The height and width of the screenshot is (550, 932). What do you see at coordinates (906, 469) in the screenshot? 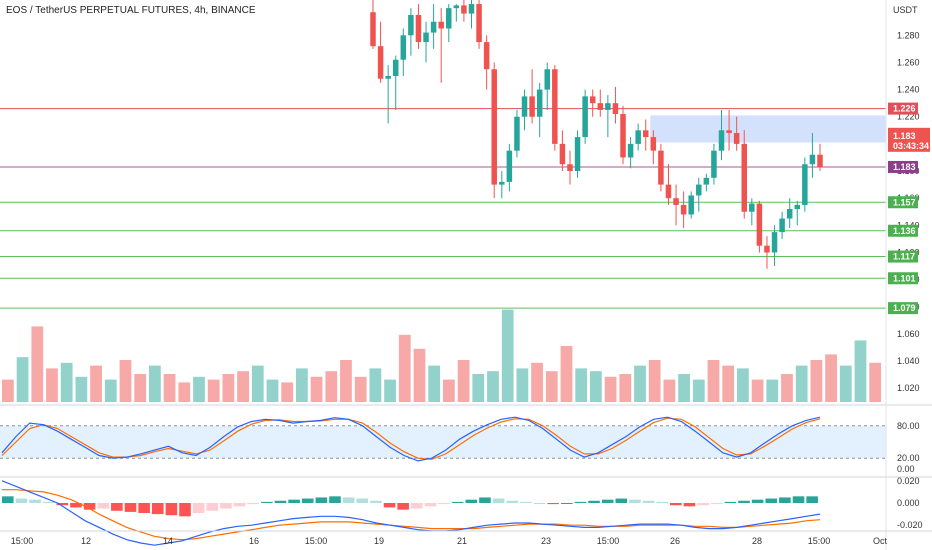
I see `stoch-tick-label: 0.00` at bounding box center [906, 469].